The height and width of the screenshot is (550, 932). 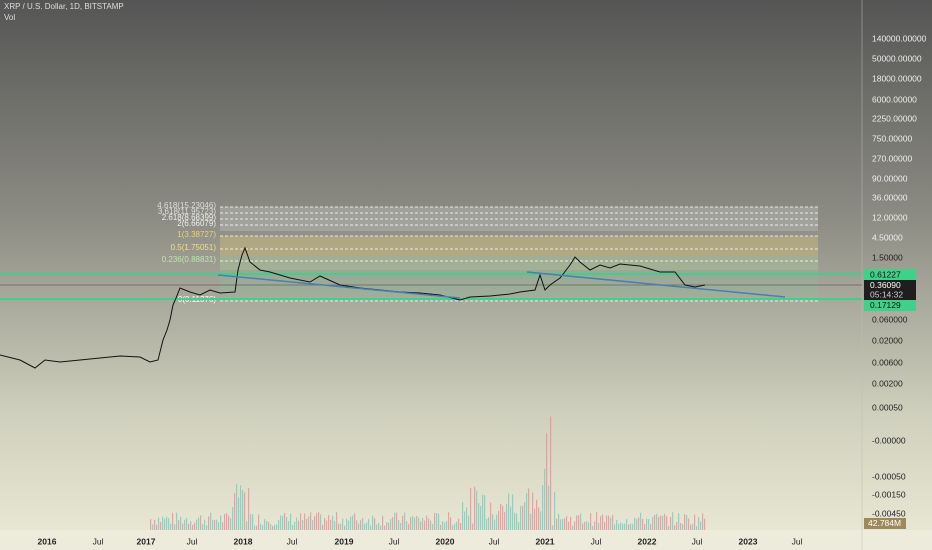 What do you see at coordinates (887, 340) in the screenshot?
I see `price-axis-label: 0.02000` at bounding box center [887, 340].